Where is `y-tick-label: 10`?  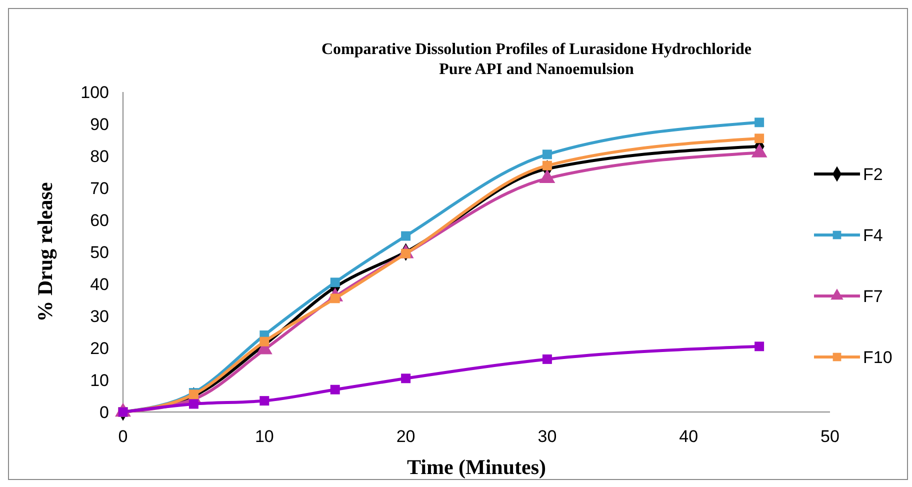
y-tick-label: 10 is located at coordinates (99, 380).